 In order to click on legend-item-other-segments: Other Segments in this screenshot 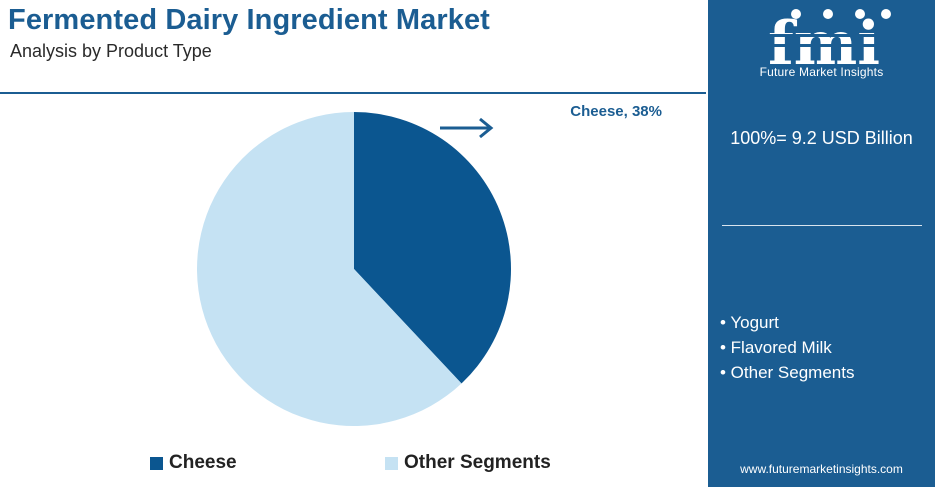, I will do `click(468, 463)`.